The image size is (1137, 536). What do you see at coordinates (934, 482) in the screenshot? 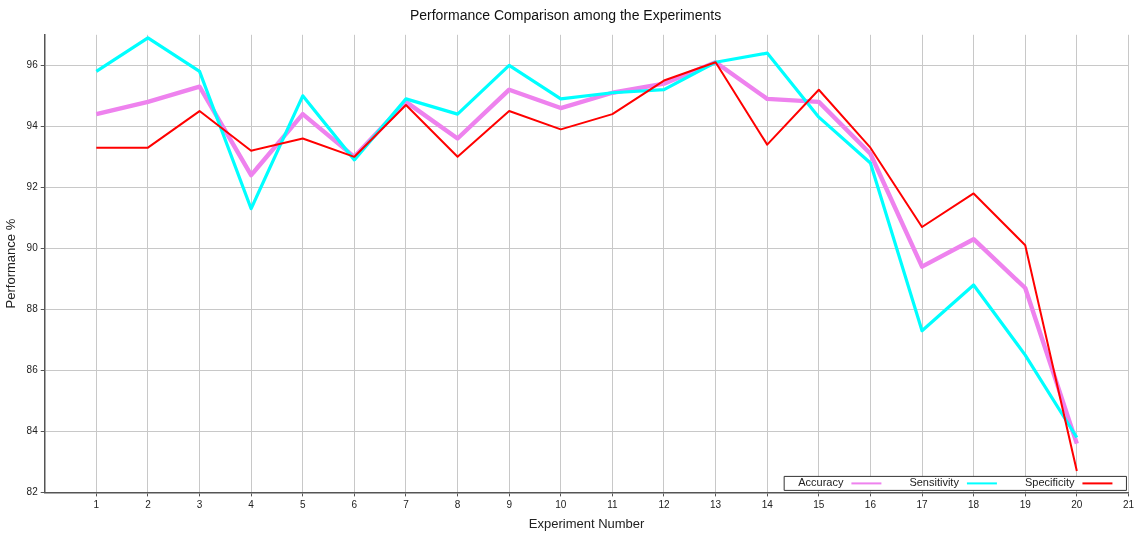
I see `legend-label: Sensitivity` at bounding box center [934, 482].